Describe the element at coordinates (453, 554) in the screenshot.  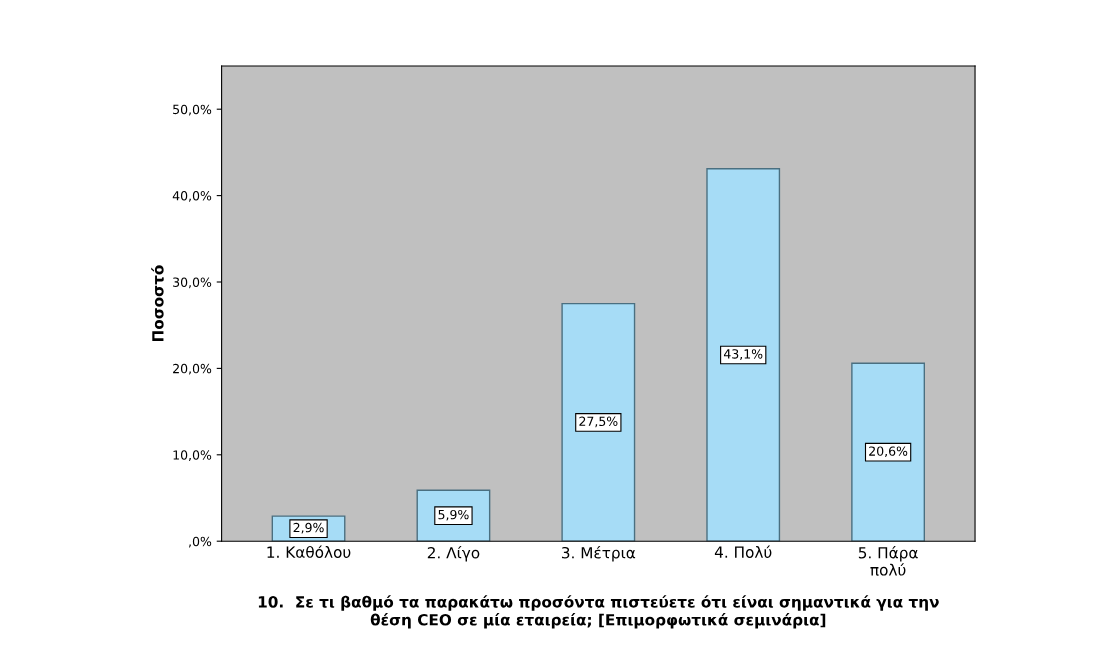
I see `x-tick-label: 2. Λίγο` at that location.